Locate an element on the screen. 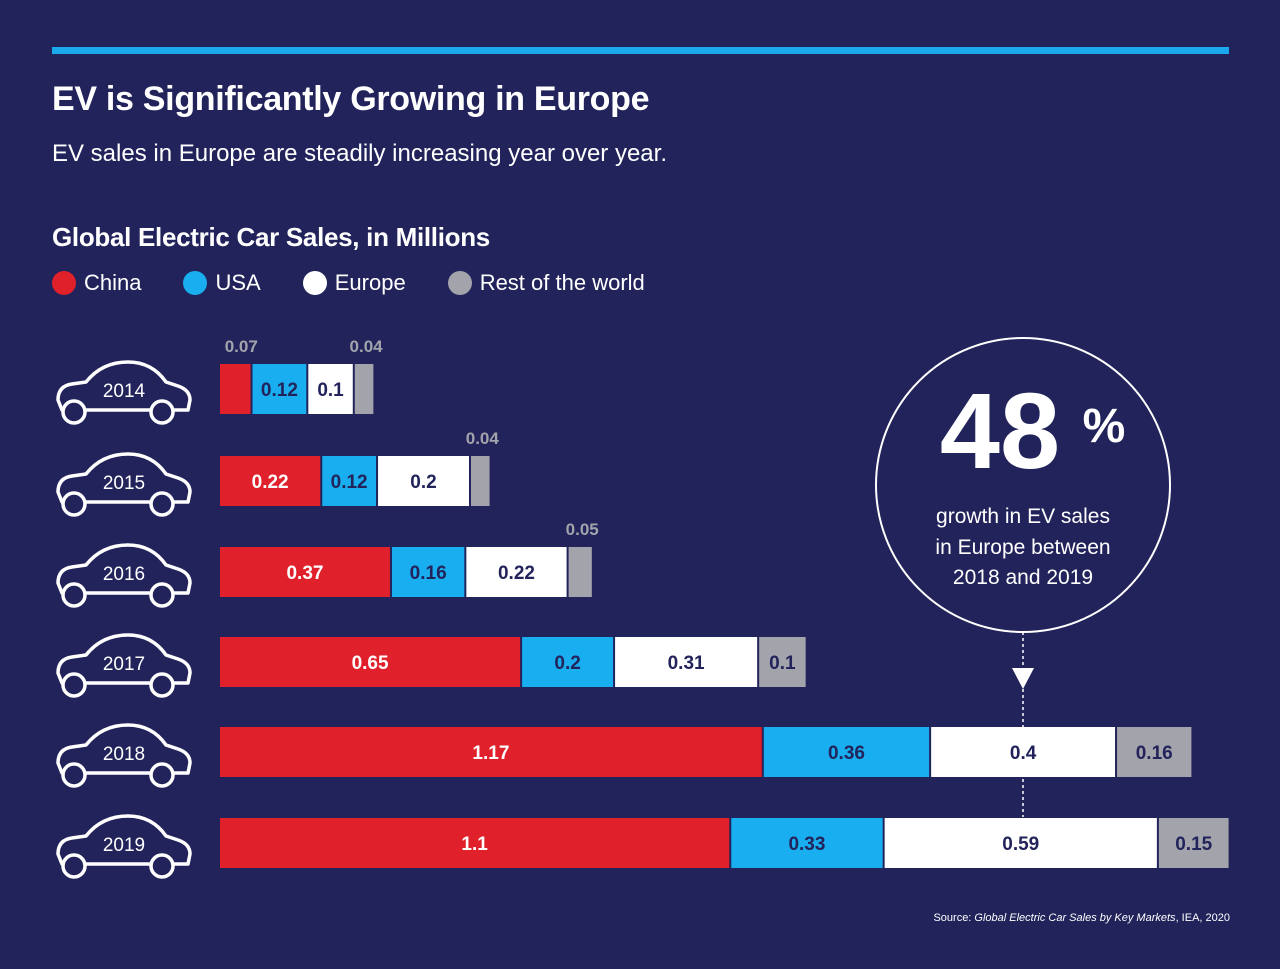 This screenshot has height=969, width=1280. callout-line-2: in Europe between is located at coordinates (1022, 547).